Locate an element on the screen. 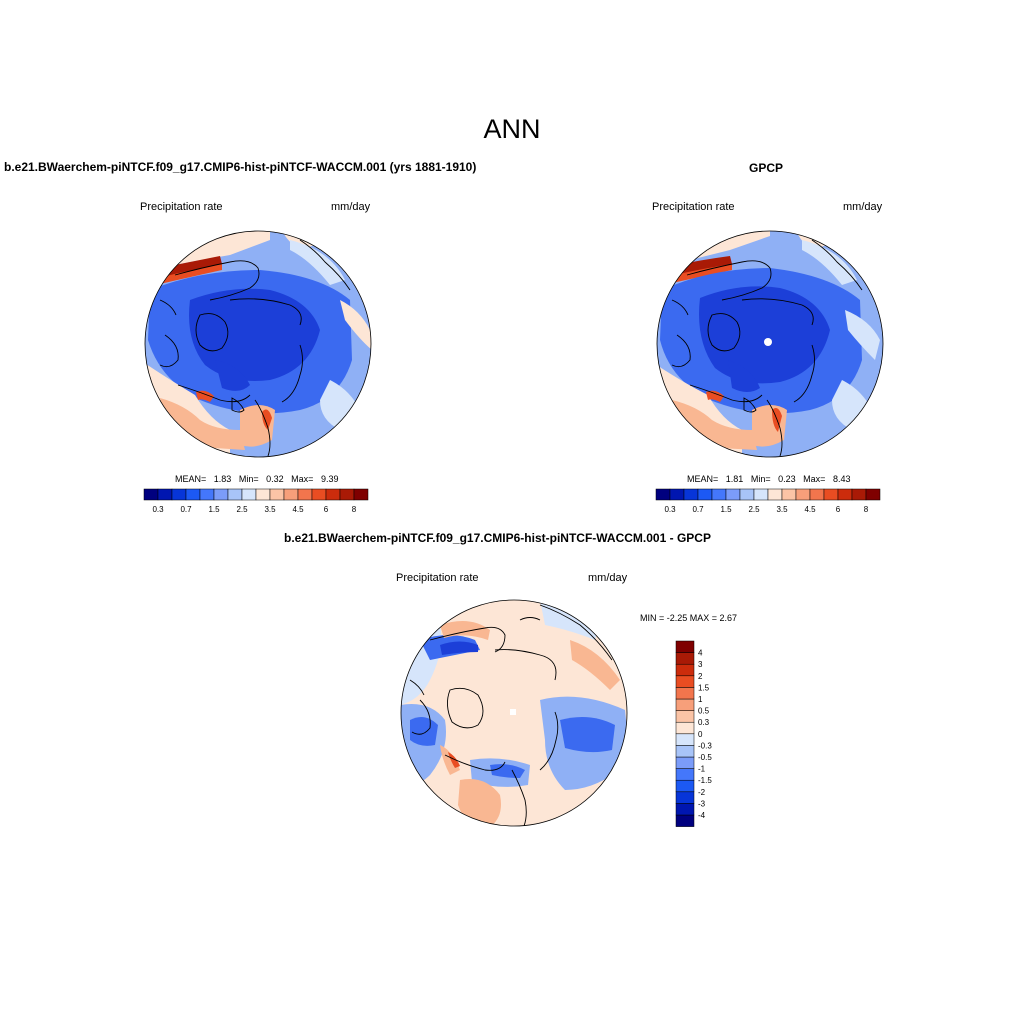  colorbar-tick-label: 0.5 is located at coordinates (704, 711).